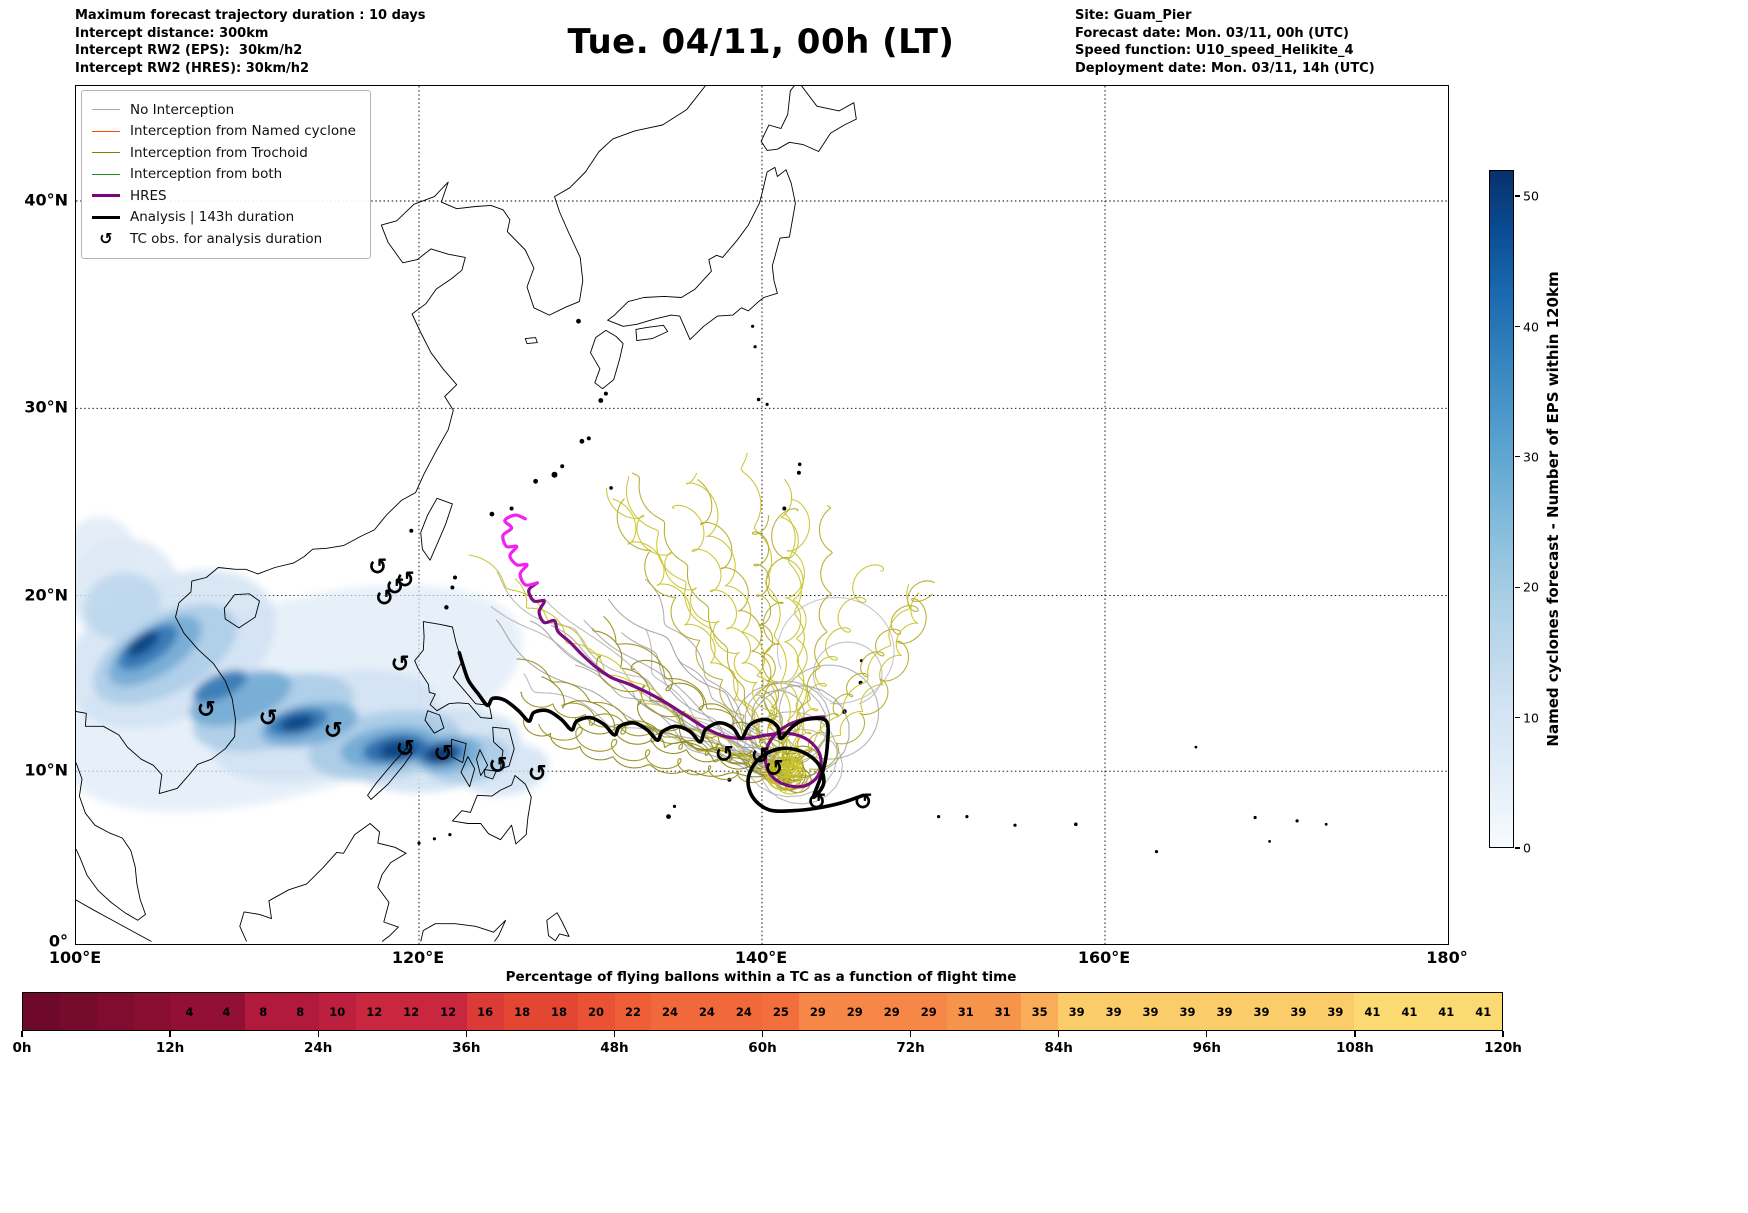  Describe the element at coordinates (46, 407) in the screenshot. I see `lat-tick-label: 30°N` at that location.